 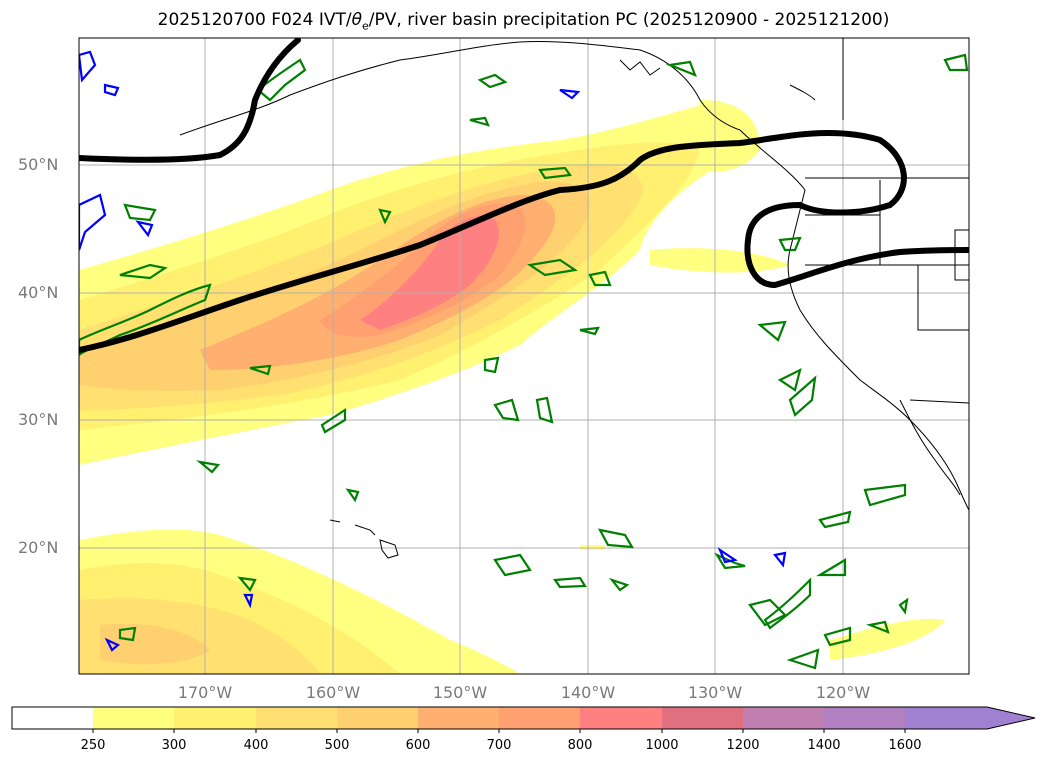 I want to click on ivt-250-southeast, so click(x=887, y=639).